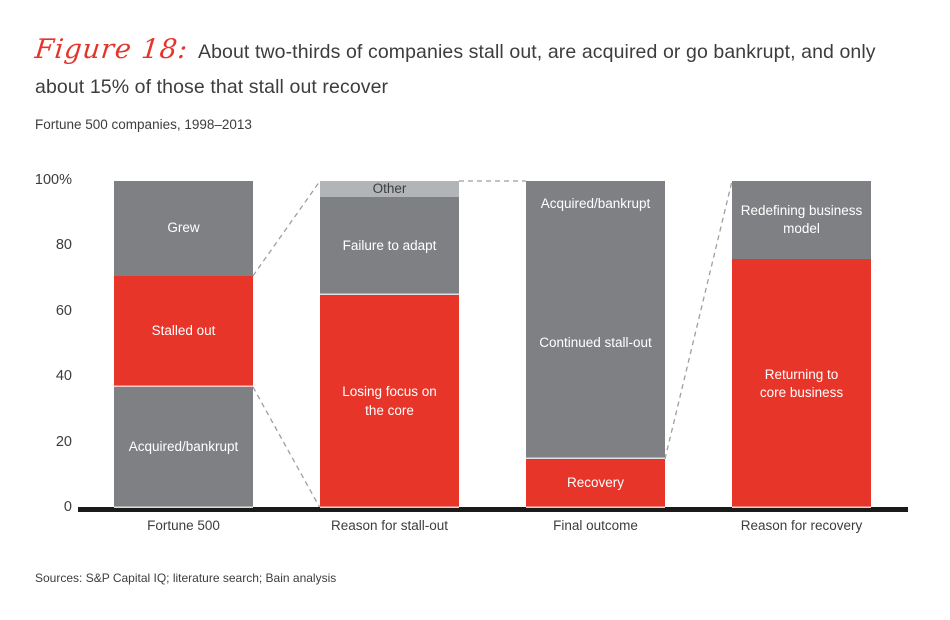 The image size is (950, 620). I want to click on y-axis-tick-label: 20, so click(63, 441).